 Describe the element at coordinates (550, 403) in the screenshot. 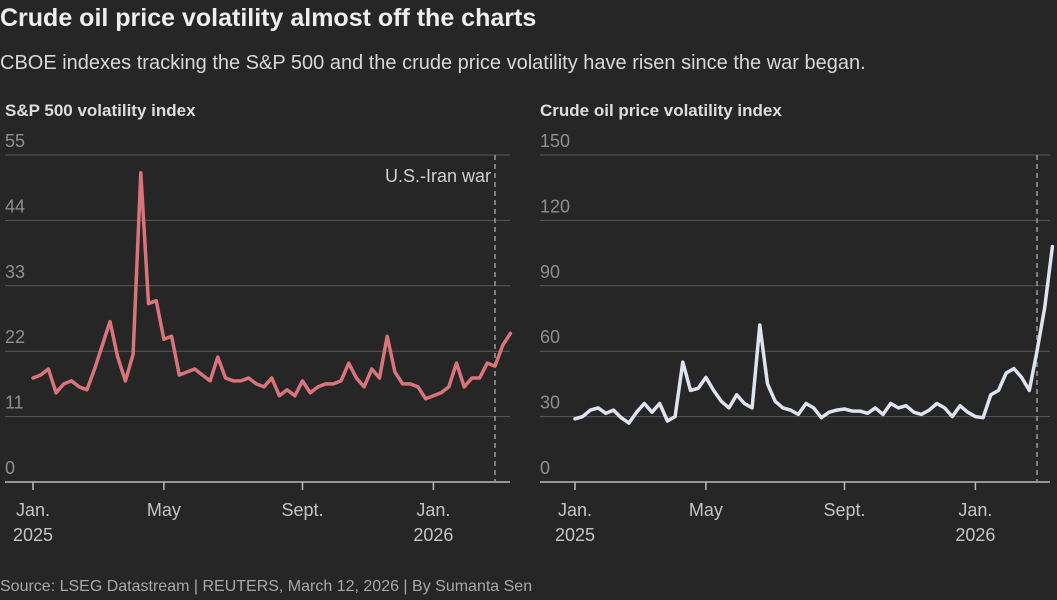

I see `y-tick-label: 30` at that location.